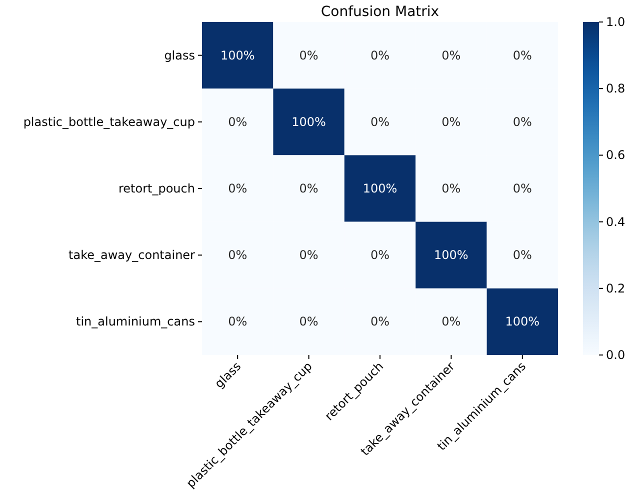  Describe the element at coordinates (616, 355) in the screenshot. I see `color-bar-label: 0.0` at that location.